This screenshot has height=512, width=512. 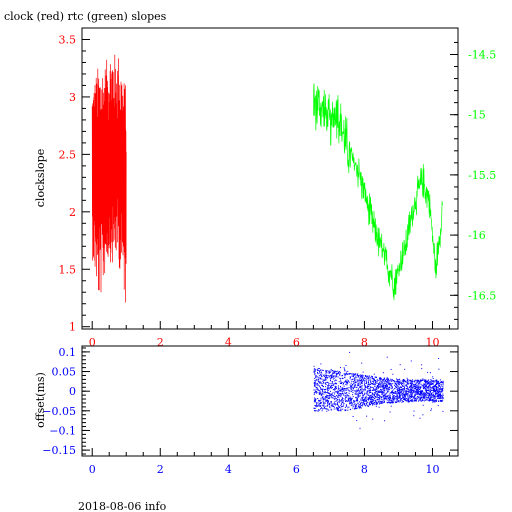 I want to click on bottom-y-tick-label: 0, so click(x=72, y=391).